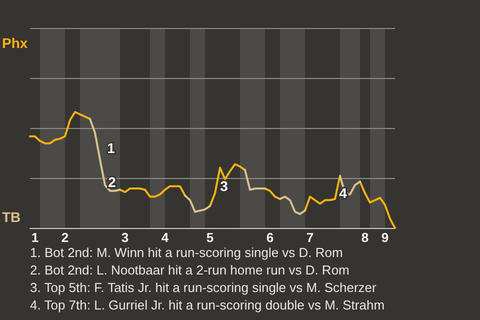 The image size is (480, 320). What do you see at coordinates (11, 217) in the screenshot?
I see `text: TB` at bounding box center [11, 217].